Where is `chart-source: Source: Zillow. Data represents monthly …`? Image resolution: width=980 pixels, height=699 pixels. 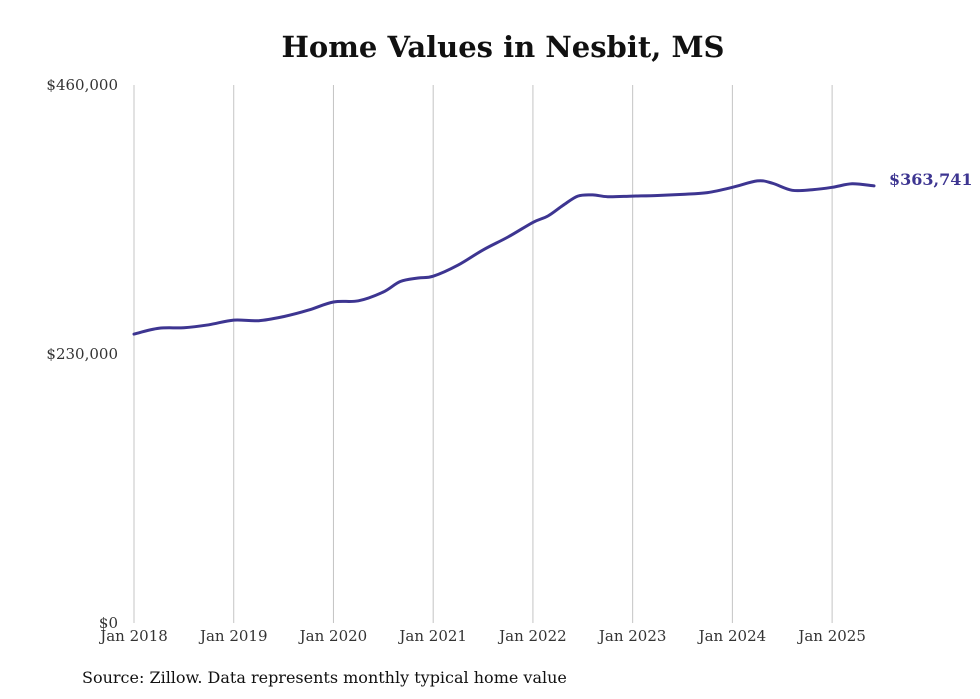
chart-source: Source: Zillow. Data represents monthly … is located at coordinates (324, 677).